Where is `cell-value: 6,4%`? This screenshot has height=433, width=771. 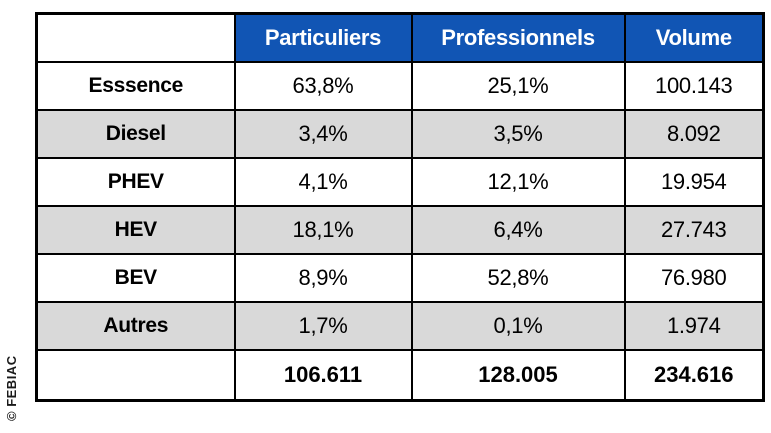
cell-value: 6,4% is located at coordinates (518, 229).